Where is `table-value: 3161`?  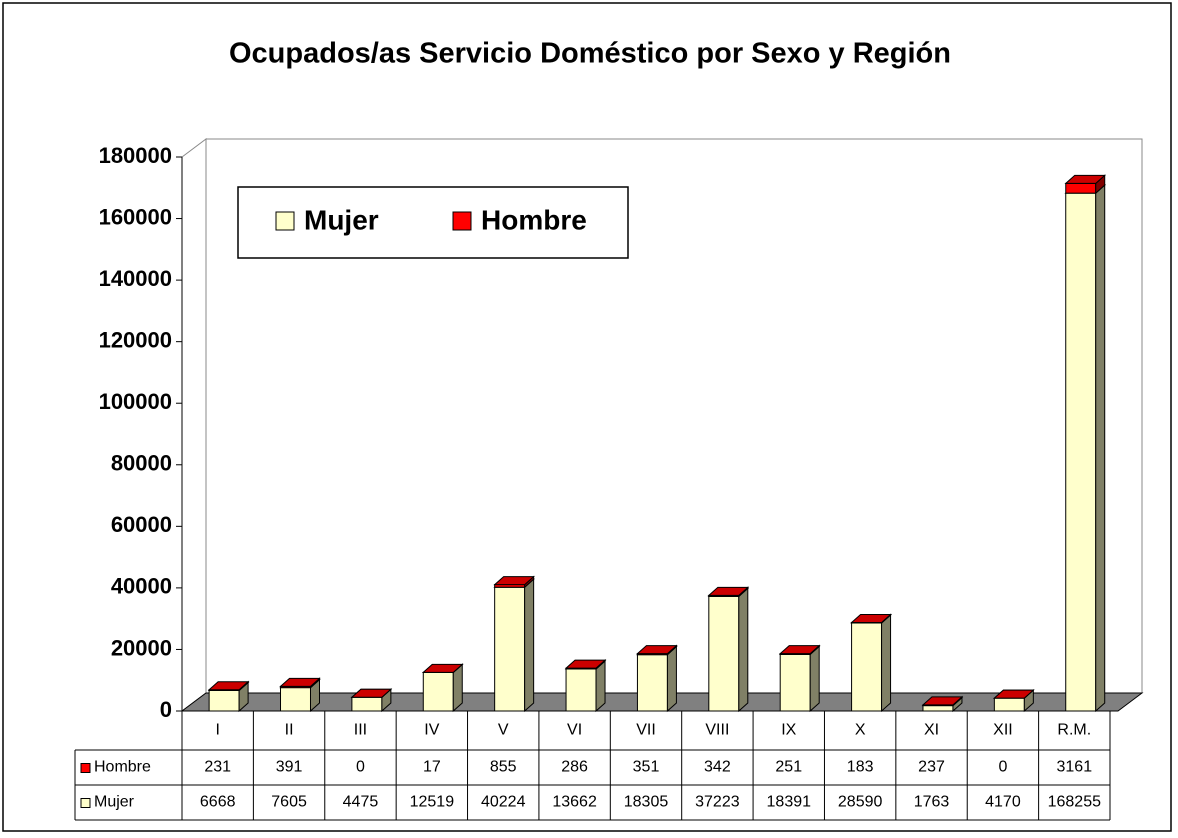 table-value: 3161 is located at coordinates (1075, 767).